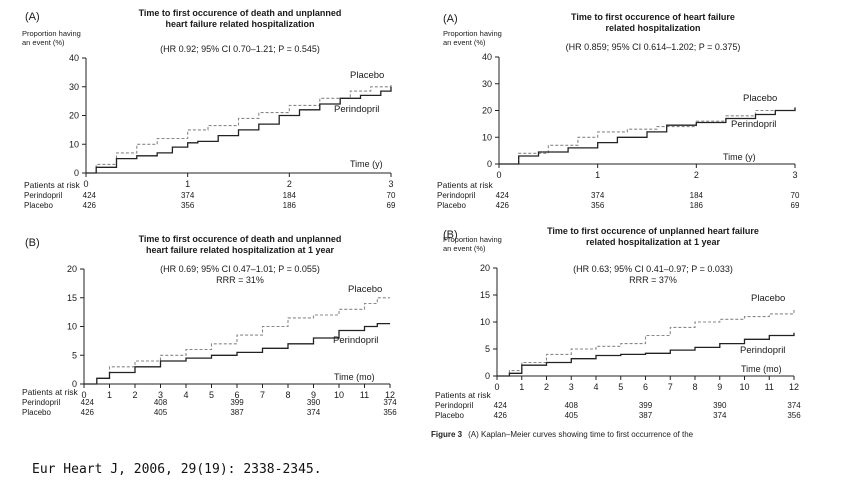  What do you see at coordinates (739, 157) in the screenshot?
I see `x-axis-label: Time (y)` at bounding box center [739, 157].